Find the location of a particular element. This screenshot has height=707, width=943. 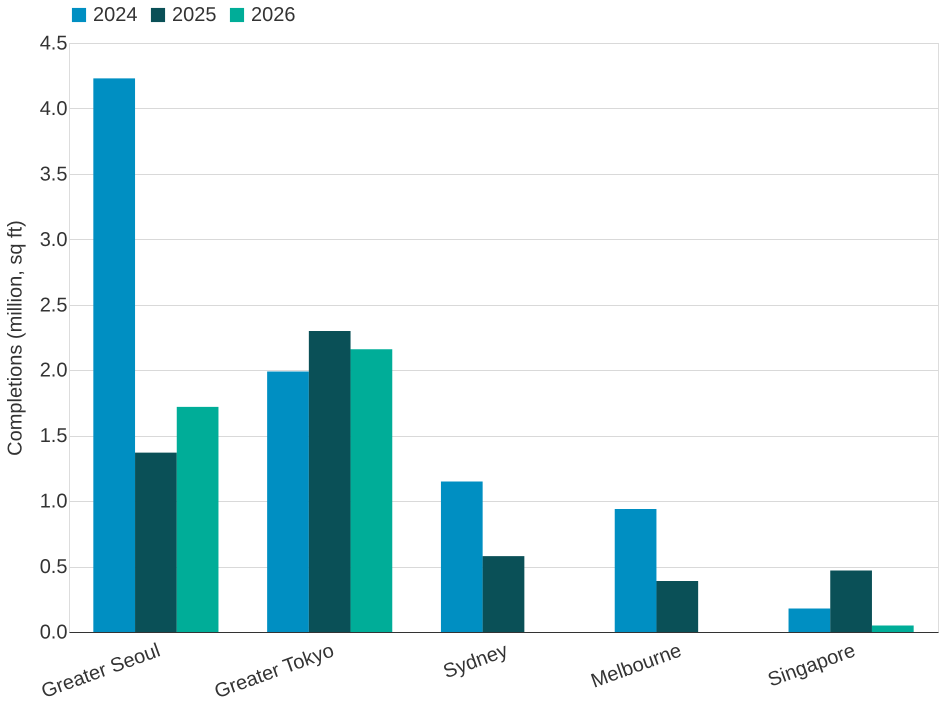

y-tick-label: 0.5 is located at coordinates (54, 567).